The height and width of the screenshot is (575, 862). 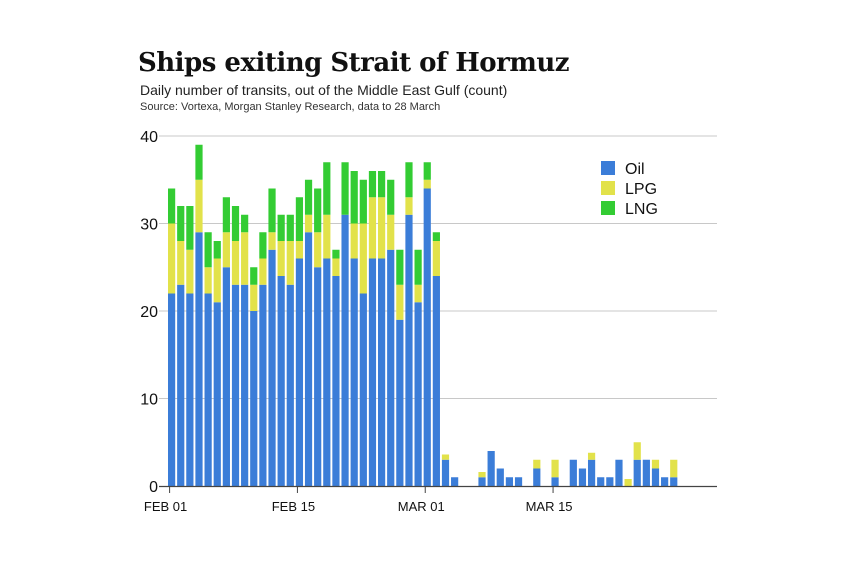 What do you see at coordinates (149, 400) in the screenshot?
I see `y-tick-label: 10` at bounding box center [149, 400].